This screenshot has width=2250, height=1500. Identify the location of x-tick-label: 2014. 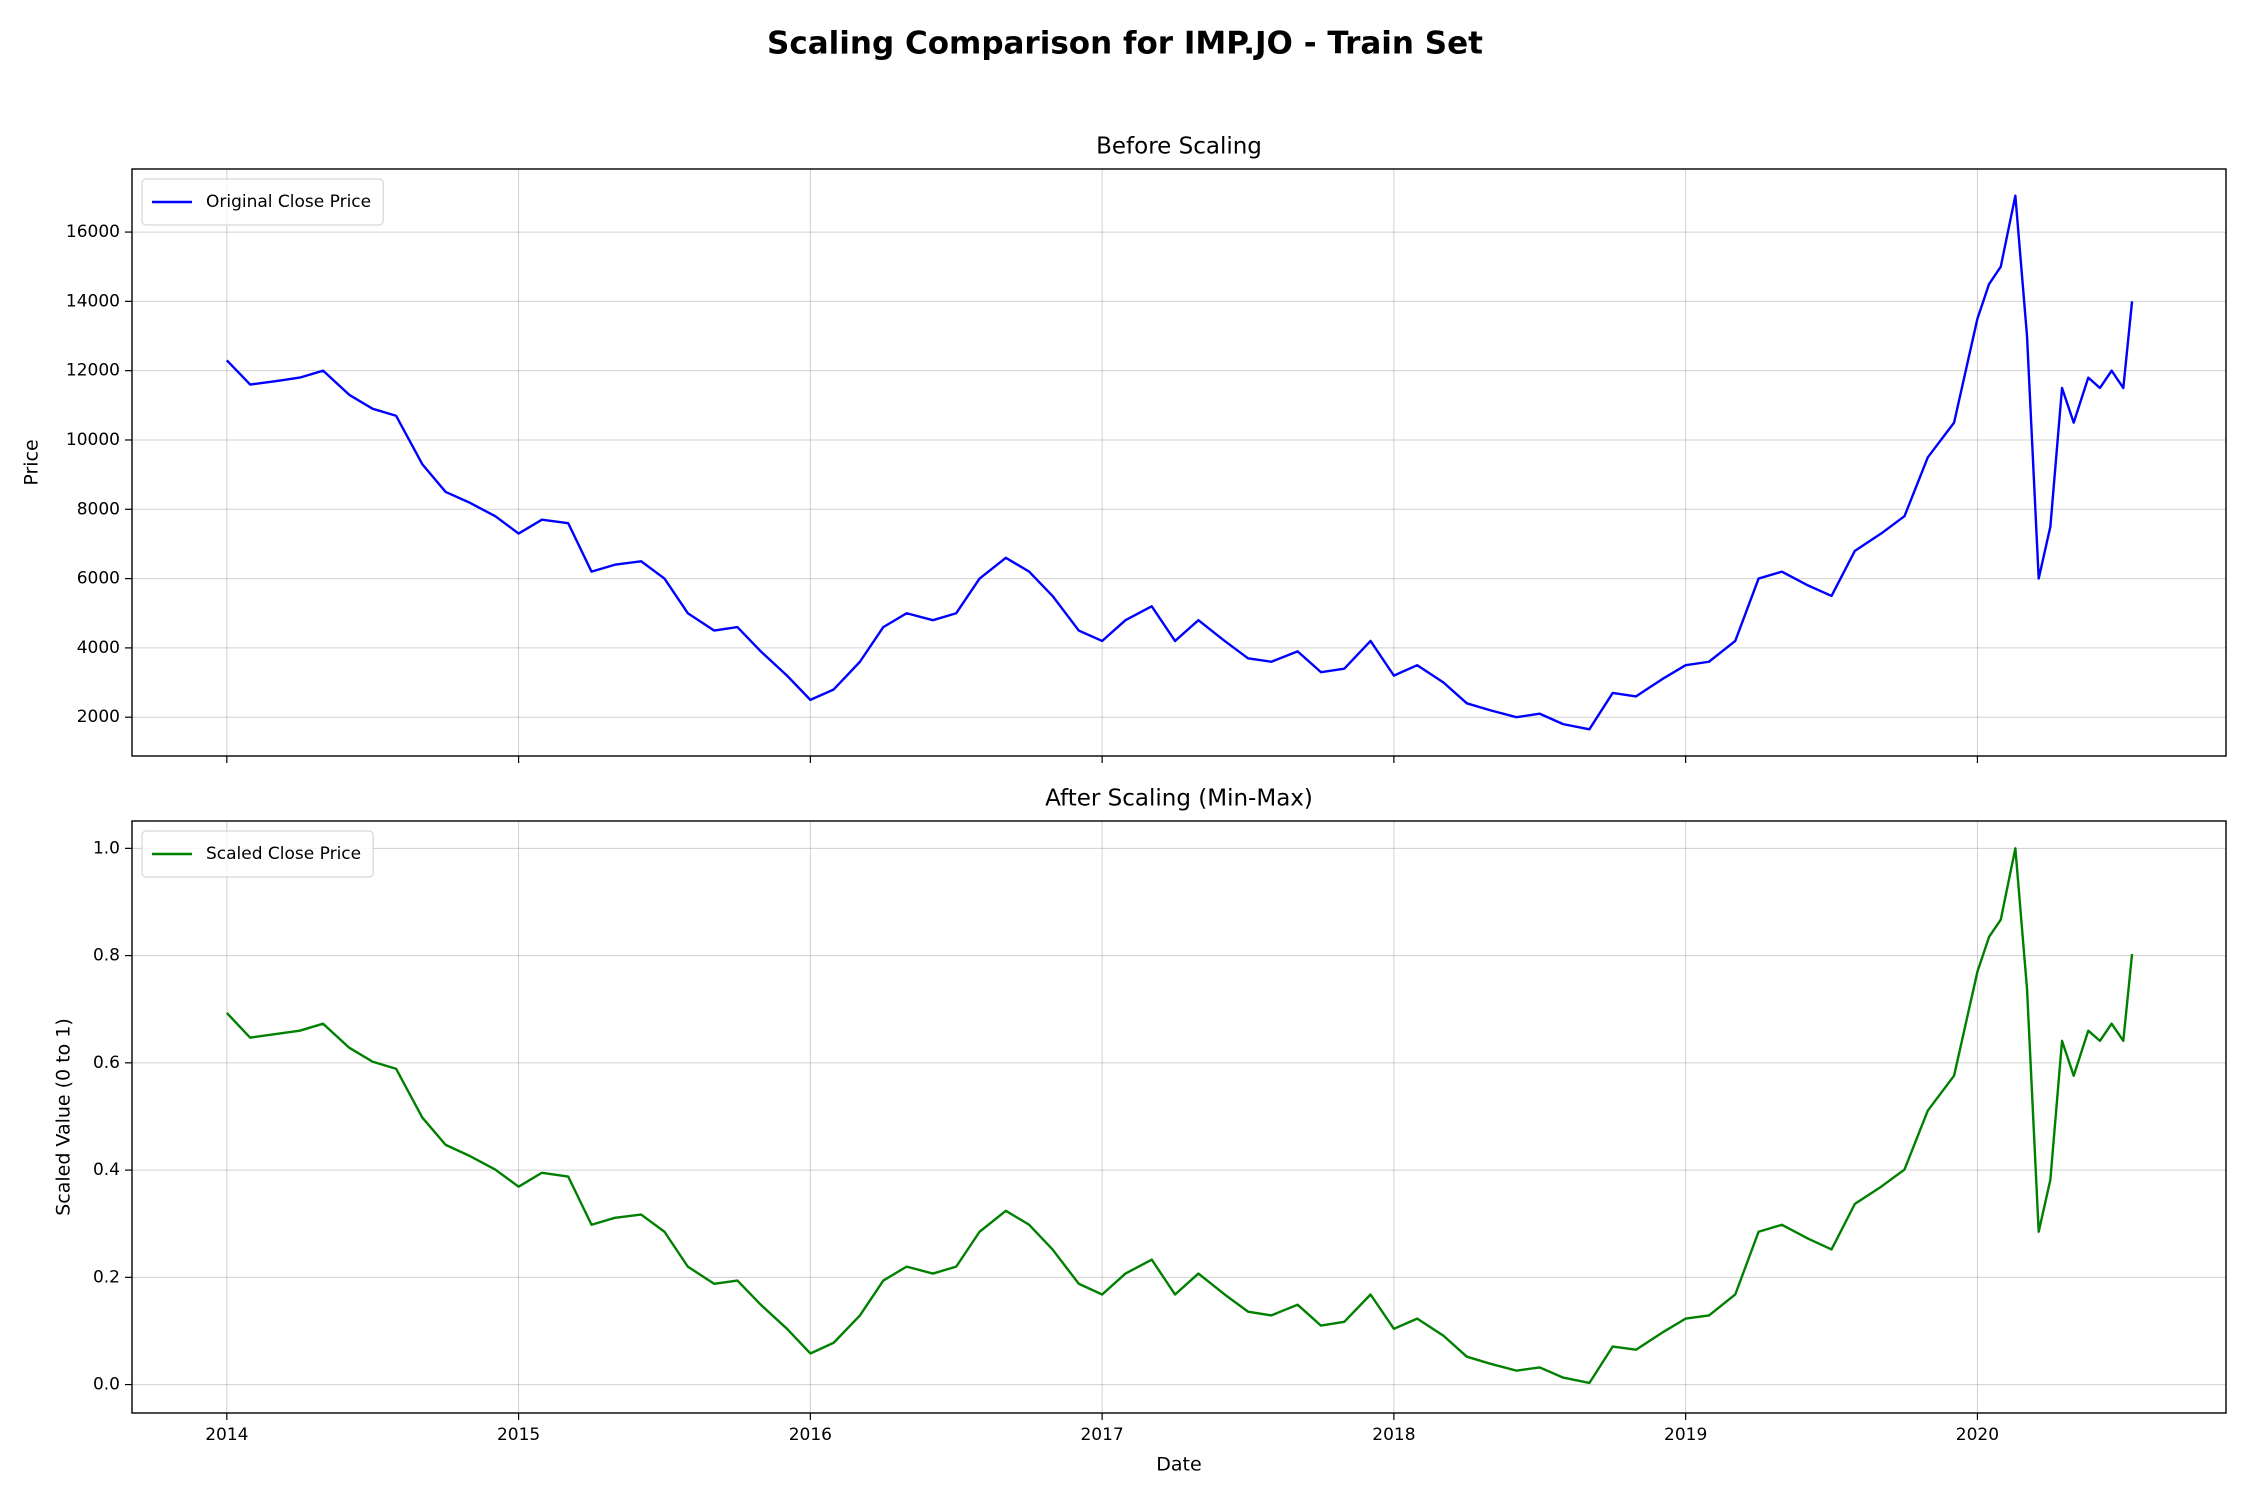
(226, 1435).